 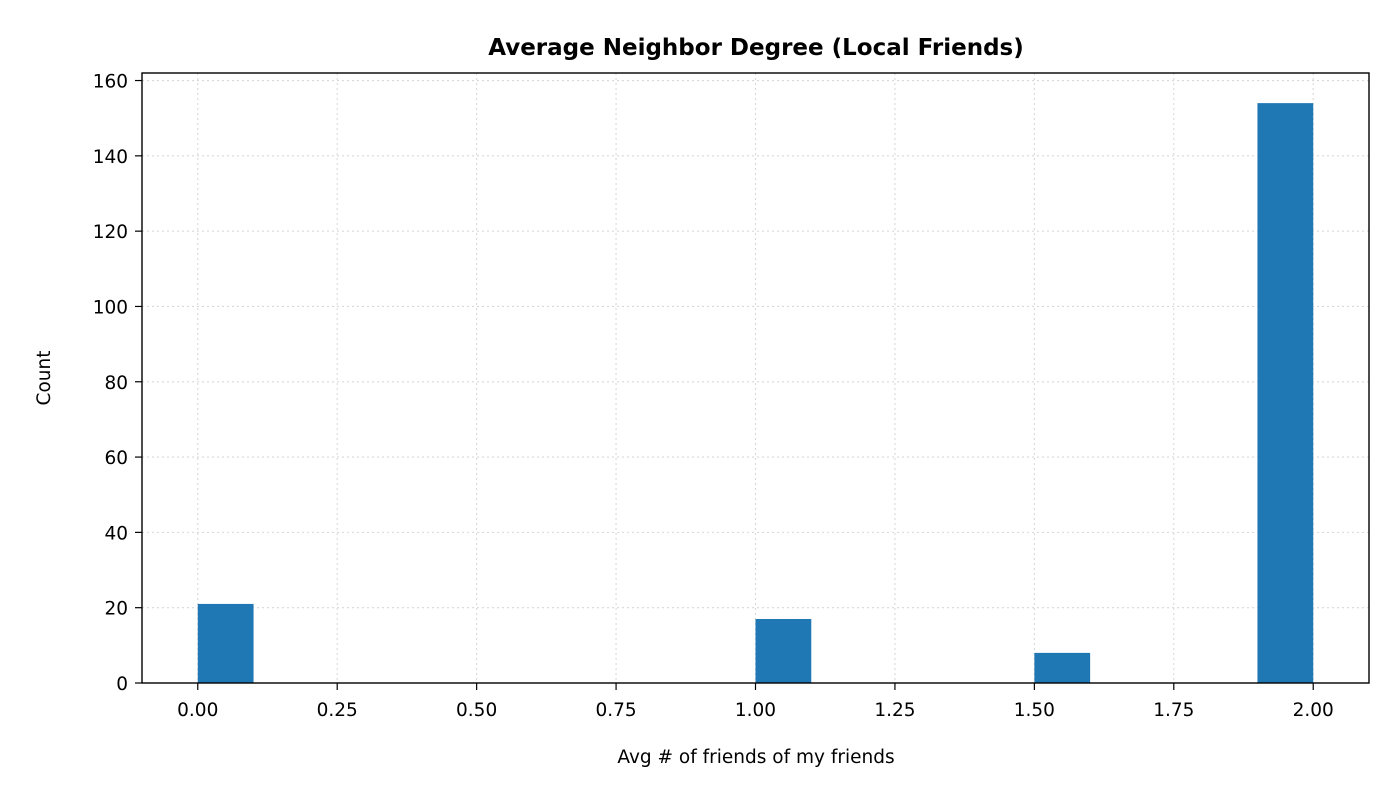 What do you see at coordinates (110, 157) in the screenshot?
I see `y-tick-label: 140` at bounding box center [110, 157].